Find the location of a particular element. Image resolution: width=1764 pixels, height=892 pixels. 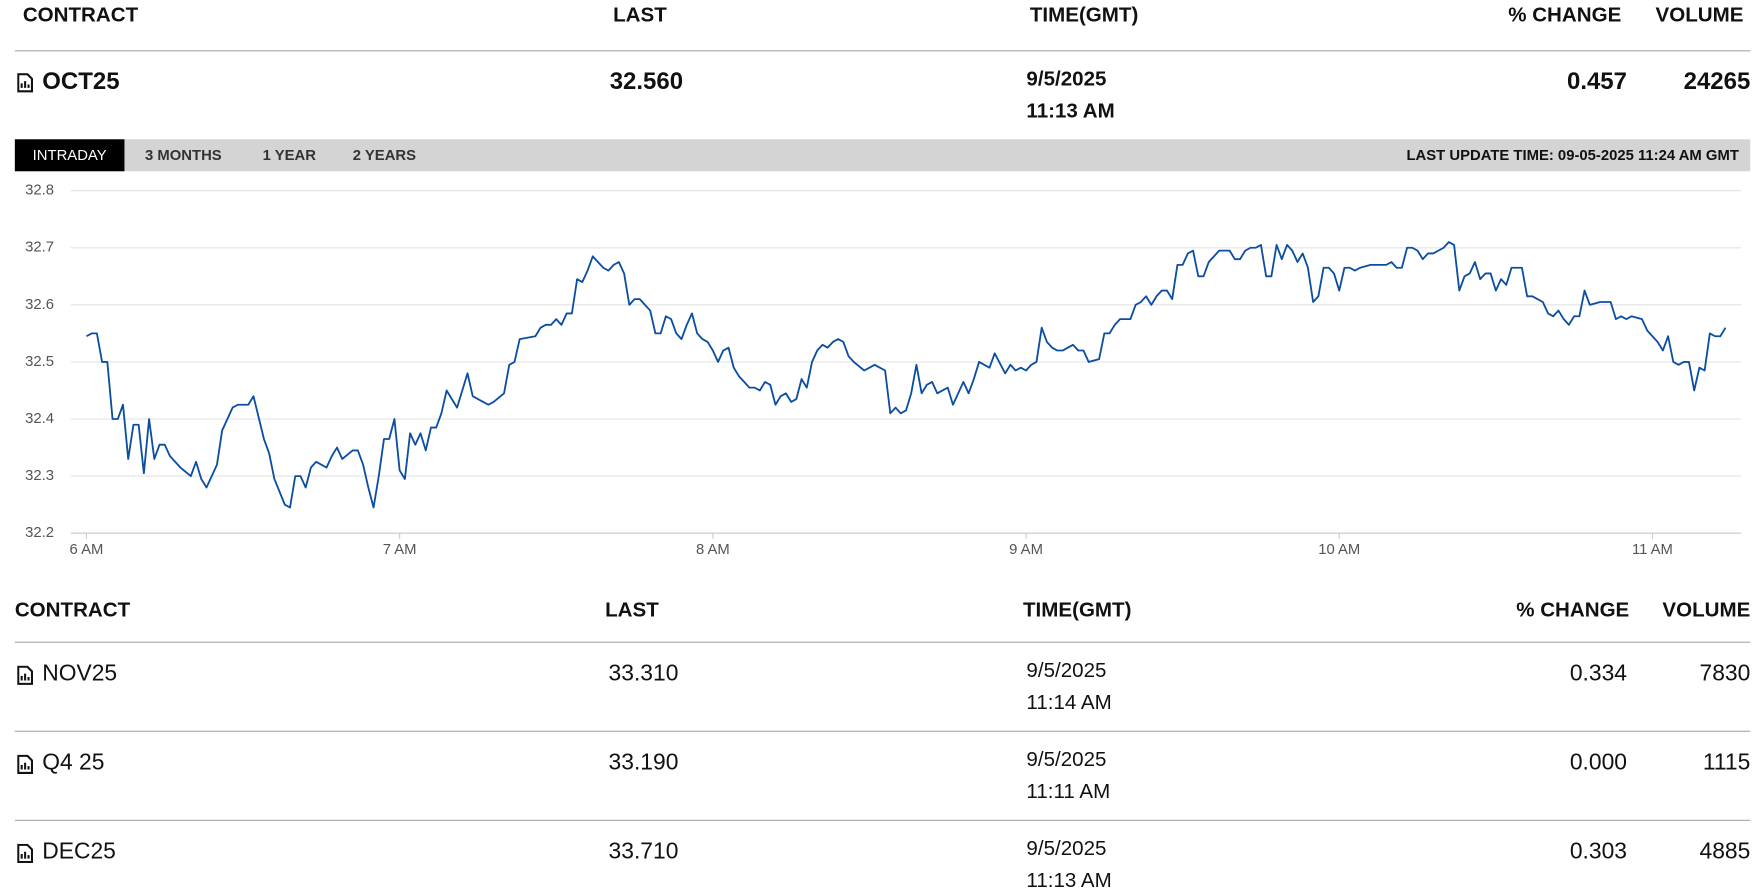

y-tick-label: 32.5 is located at coordinates (39, 362).